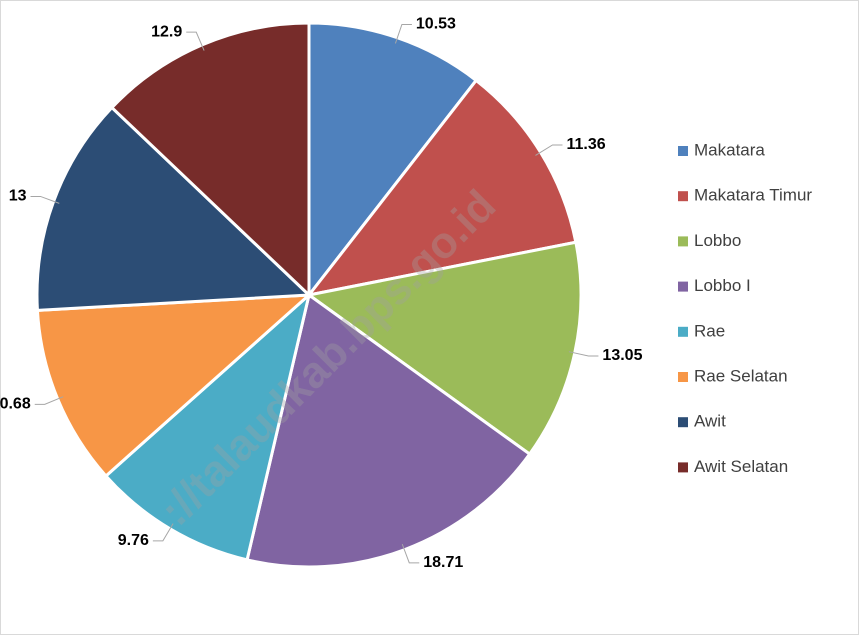 This screenshot has height=635, width=859. Describe the element at coordinates (166, 31) in the screenshot. I see `data-label: 12.9` at that location.